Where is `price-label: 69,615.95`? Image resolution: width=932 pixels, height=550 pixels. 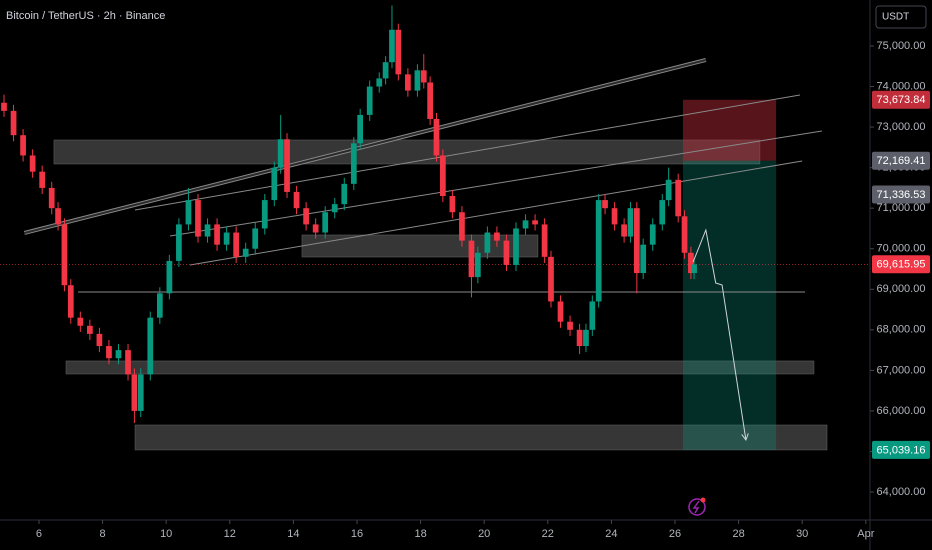
price-label: 69,615.95 is located at coordinates (901, 265).